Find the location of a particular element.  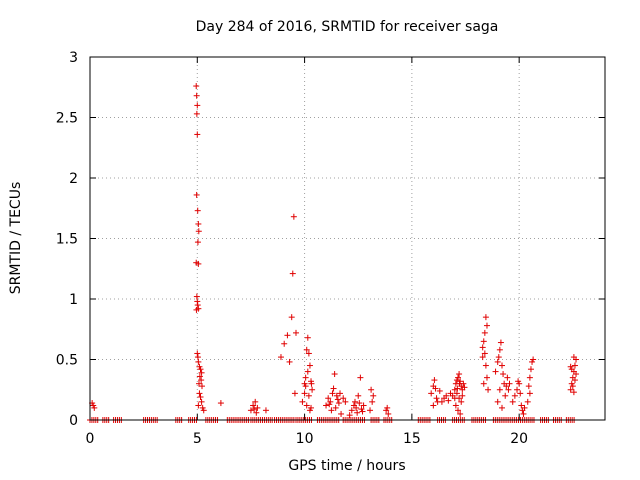

y-tick-label: 1.5 is located at coordinates (67, 240).